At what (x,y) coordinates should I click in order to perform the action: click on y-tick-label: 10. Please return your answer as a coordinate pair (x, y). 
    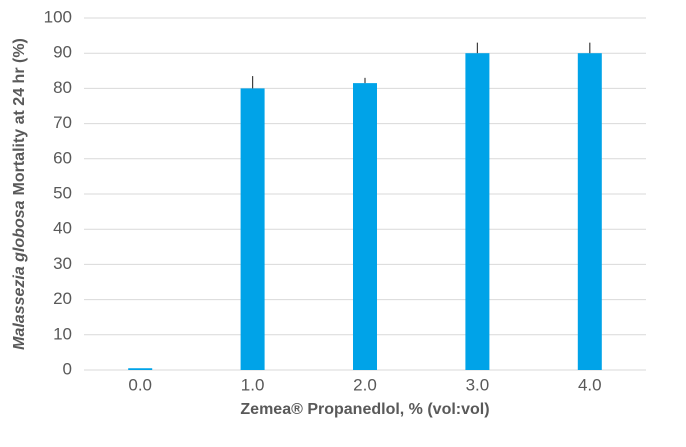
    Looking at the image, I should click on (62, 333).